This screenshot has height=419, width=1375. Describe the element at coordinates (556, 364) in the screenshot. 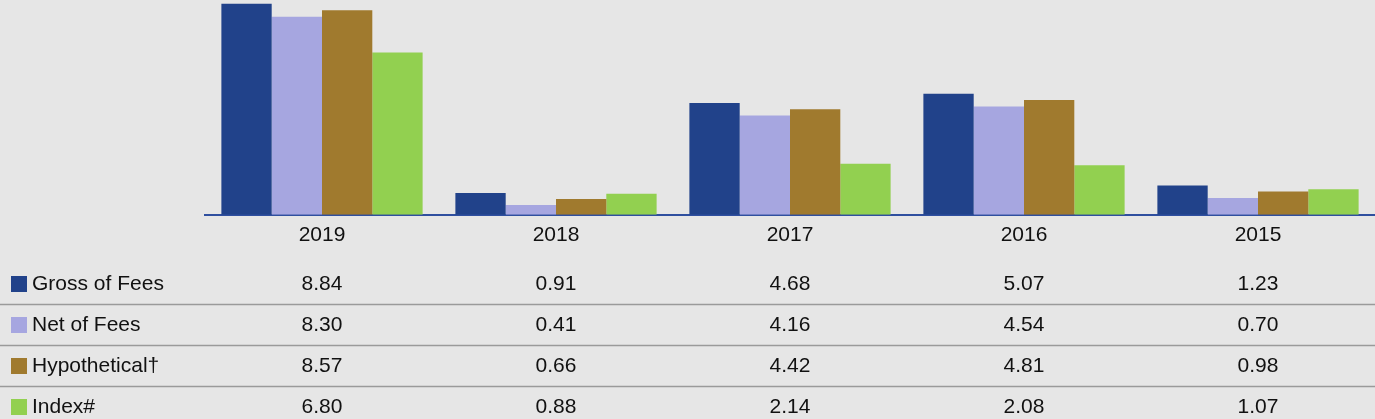

I see `data-label: 0.66` at that location.